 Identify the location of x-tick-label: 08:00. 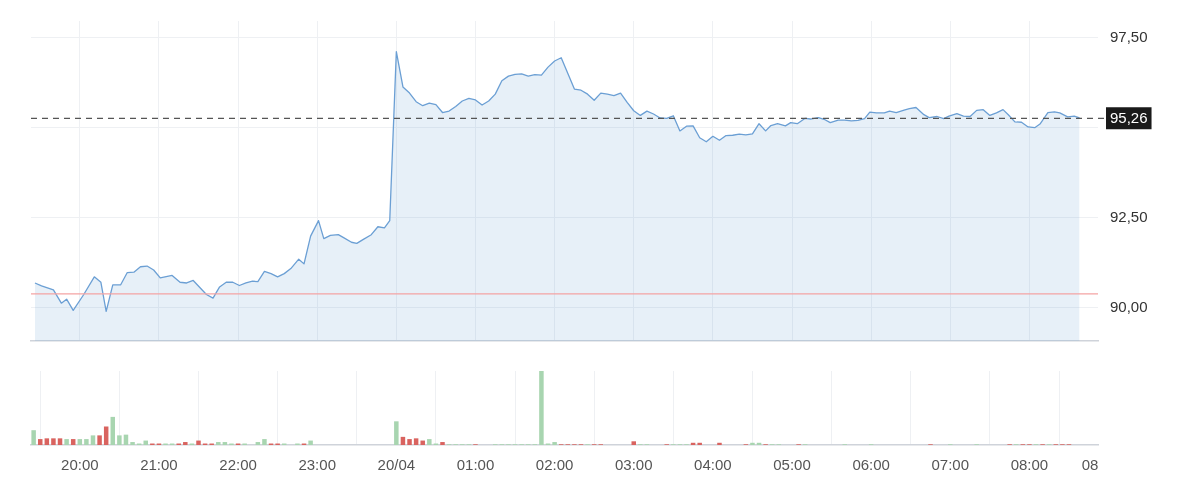
(1029, 465).